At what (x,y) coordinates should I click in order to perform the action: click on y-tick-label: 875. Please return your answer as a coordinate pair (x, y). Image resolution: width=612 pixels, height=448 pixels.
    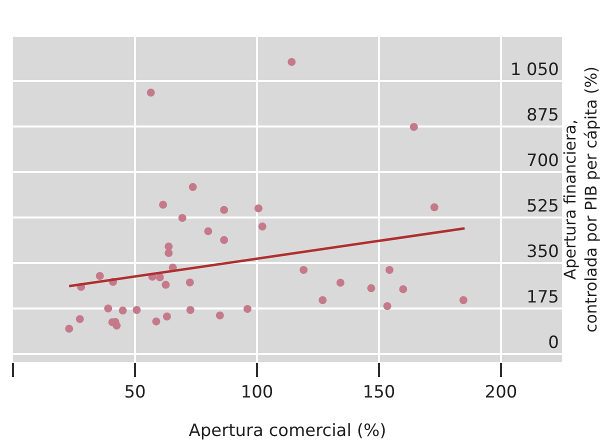
    Looking at the image, I should click on (542, 116).